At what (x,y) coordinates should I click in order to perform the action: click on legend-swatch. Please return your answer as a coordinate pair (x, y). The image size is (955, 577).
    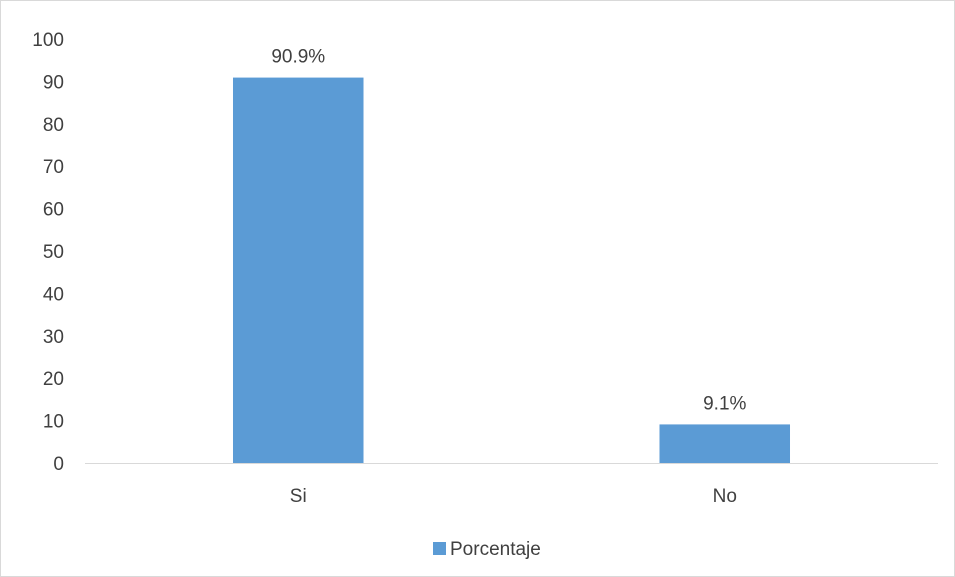
    Looking at the image, I should click on (439, 548).